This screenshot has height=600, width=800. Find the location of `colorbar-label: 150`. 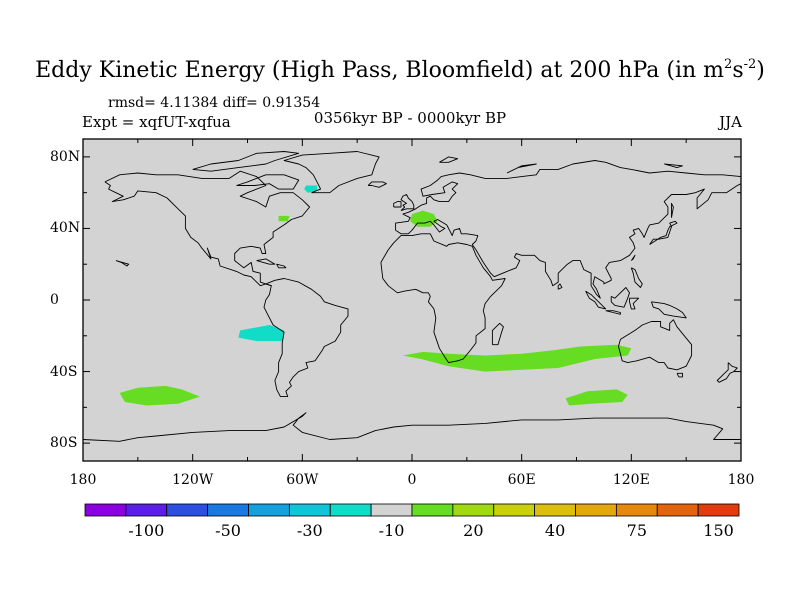

colorbar-label: 150 is located at coordinates (718, 530).